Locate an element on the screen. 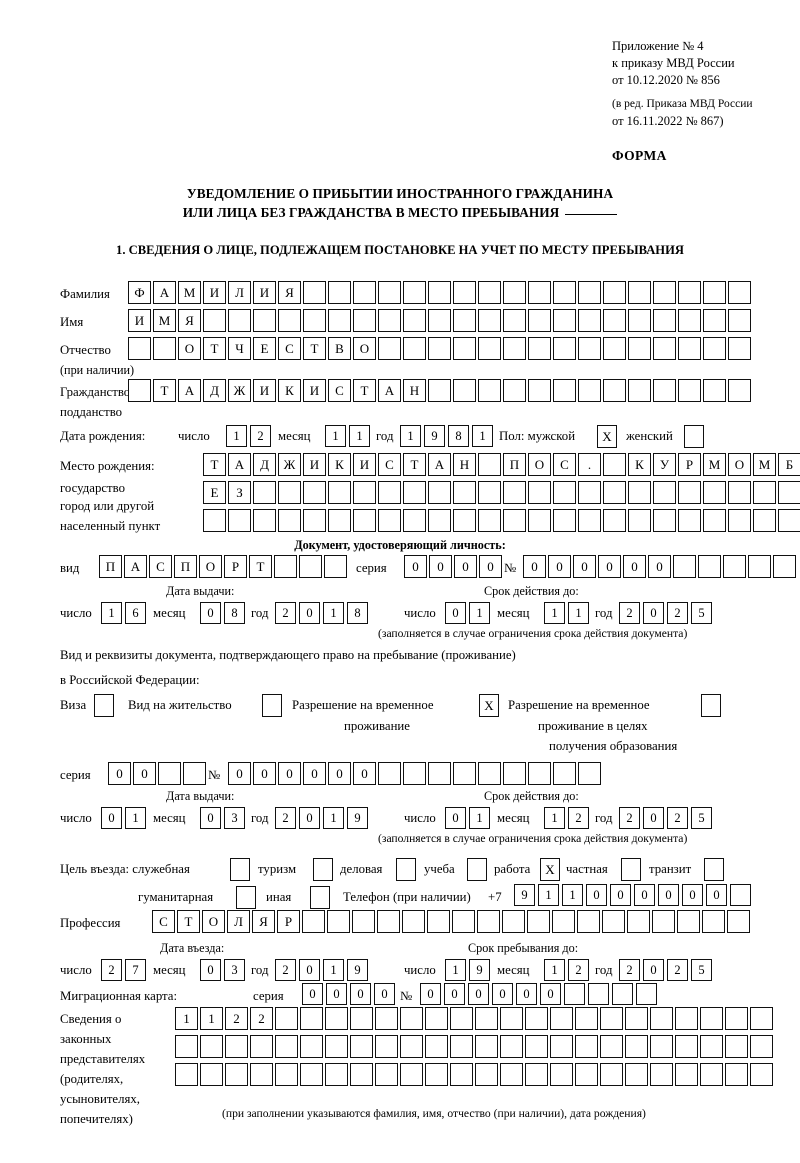 The height and width of the screenshot is (1163, 800). char-cell: 8 is located at coordinates (458, 436).